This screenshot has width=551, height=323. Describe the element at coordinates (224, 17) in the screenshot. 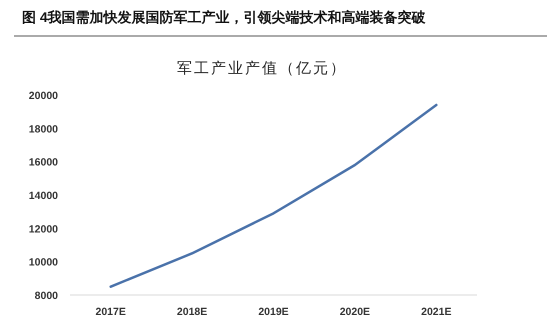

I see `title: 图 4我国需加快发展国防军工产业，引领尖端技术和高端装备突破` at that location.